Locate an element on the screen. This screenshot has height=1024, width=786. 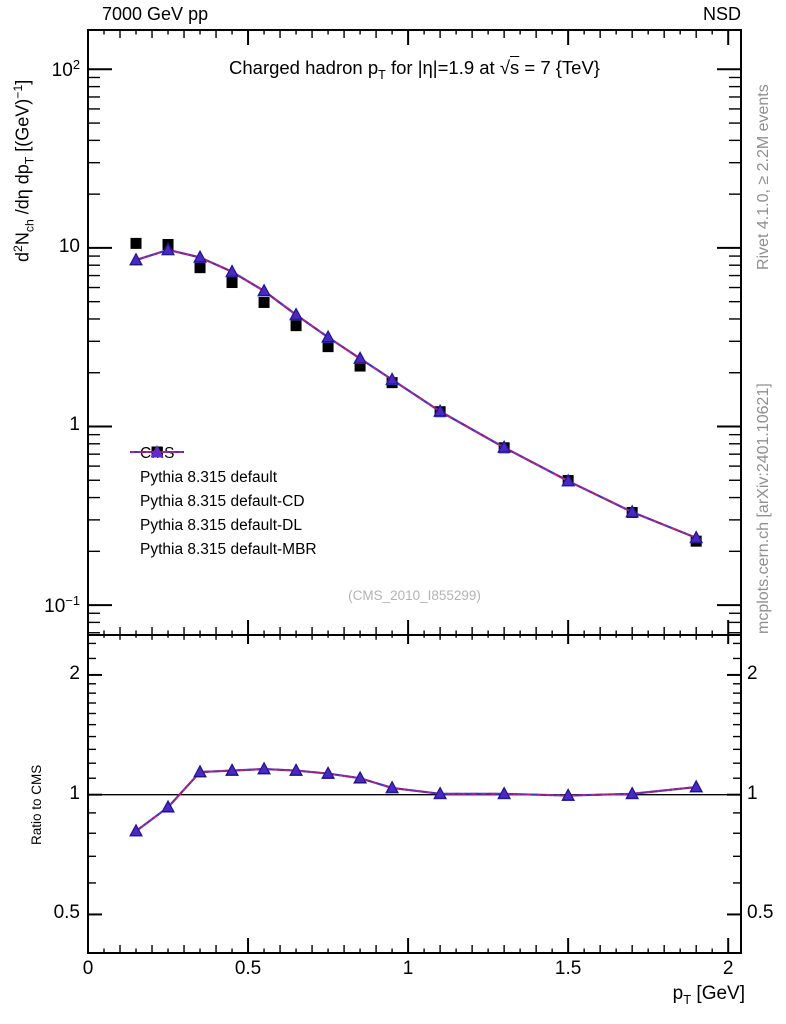
legend-row: Pythia 8.315 default-MBR is located at coordinates (222, 503).